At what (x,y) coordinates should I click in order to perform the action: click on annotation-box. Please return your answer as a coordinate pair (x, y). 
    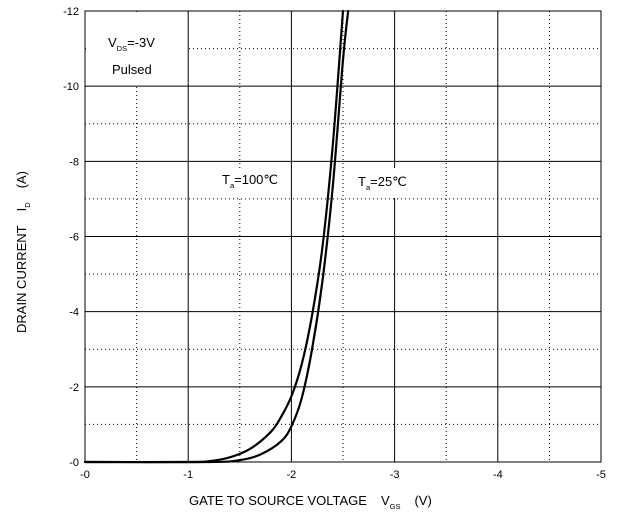
    Looking at the image, I should click on (138, 48).